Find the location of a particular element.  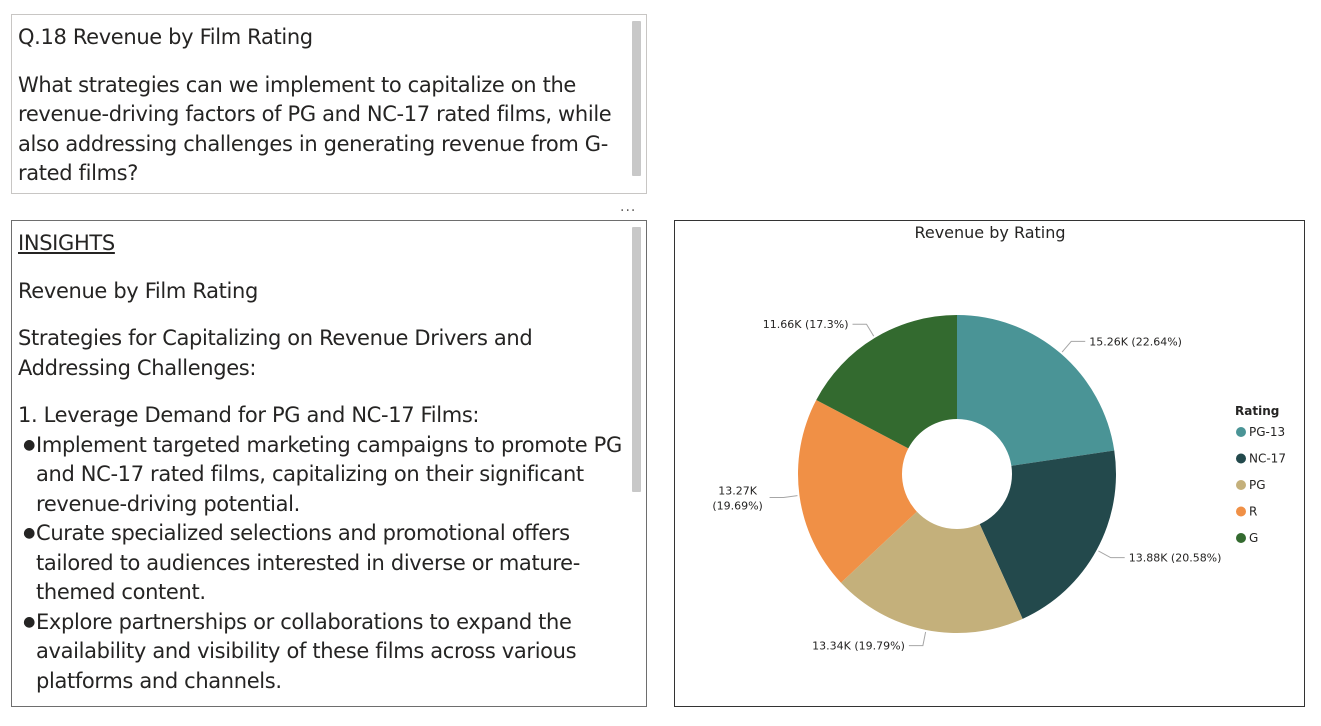

legend-marker-g is located at coordinates (1241, 538).